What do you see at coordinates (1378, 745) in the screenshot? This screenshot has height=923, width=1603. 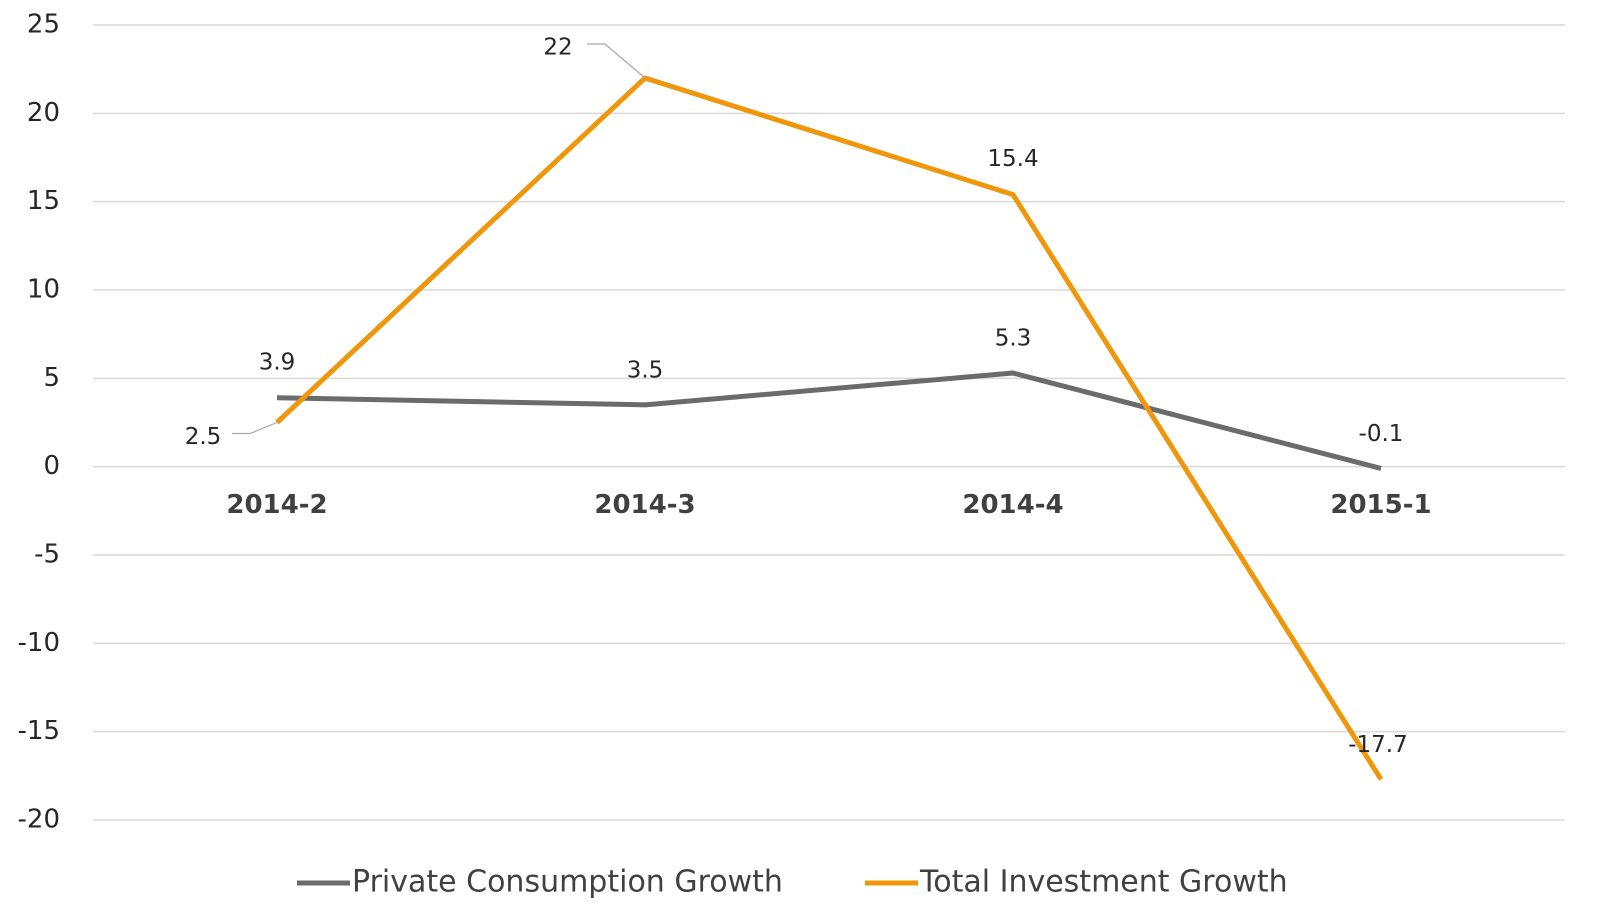 I see `data-label: -17.7` at bounding box center [1378, 745].